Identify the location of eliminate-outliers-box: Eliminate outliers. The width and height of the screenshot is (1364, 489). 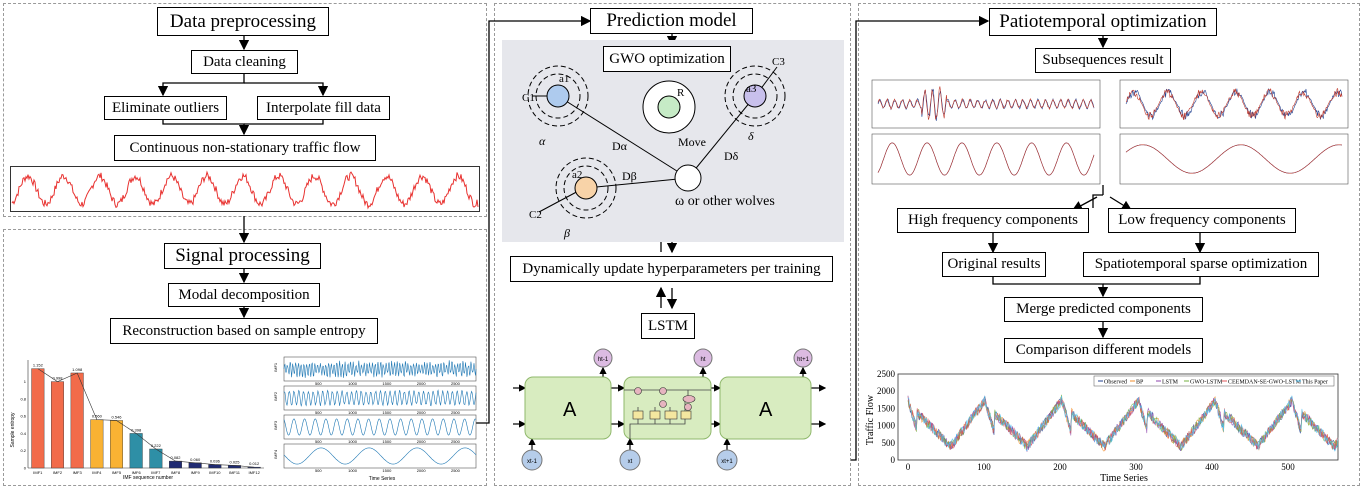
(165, 108).